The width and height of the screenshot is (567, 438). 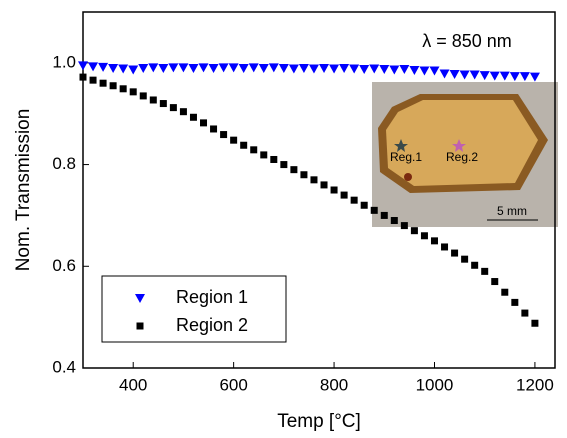 I want to click on y-tick-label: 1.0, so click(x=64, y=61).